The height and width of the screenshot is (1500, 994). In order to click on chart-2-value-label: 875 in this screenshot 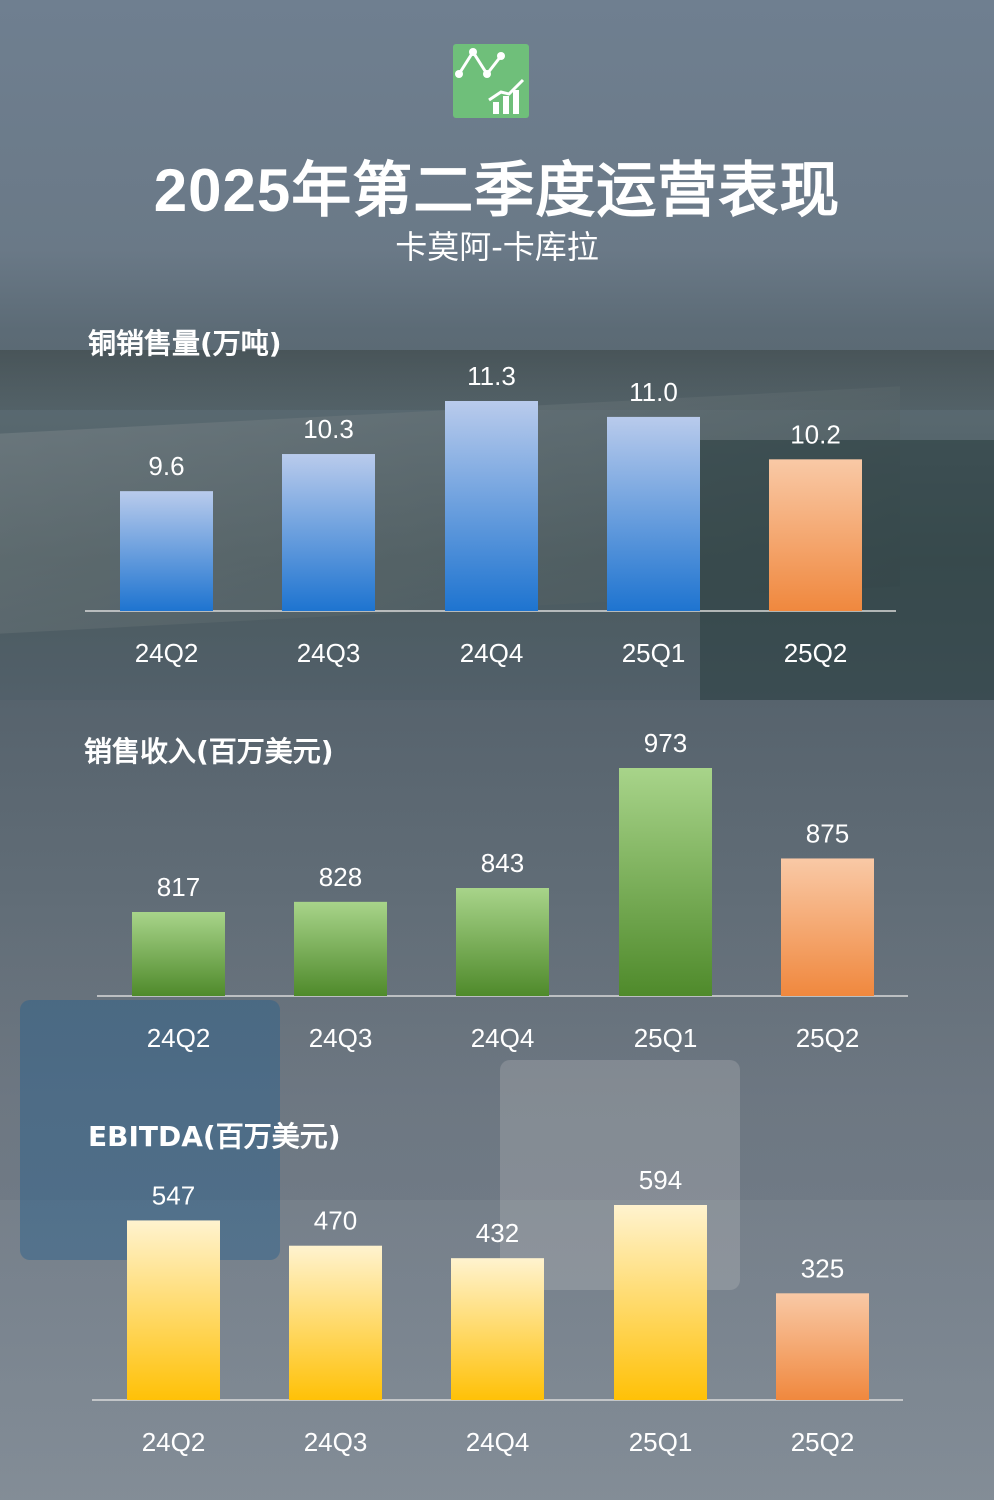, I will do `click(827, 833)`.